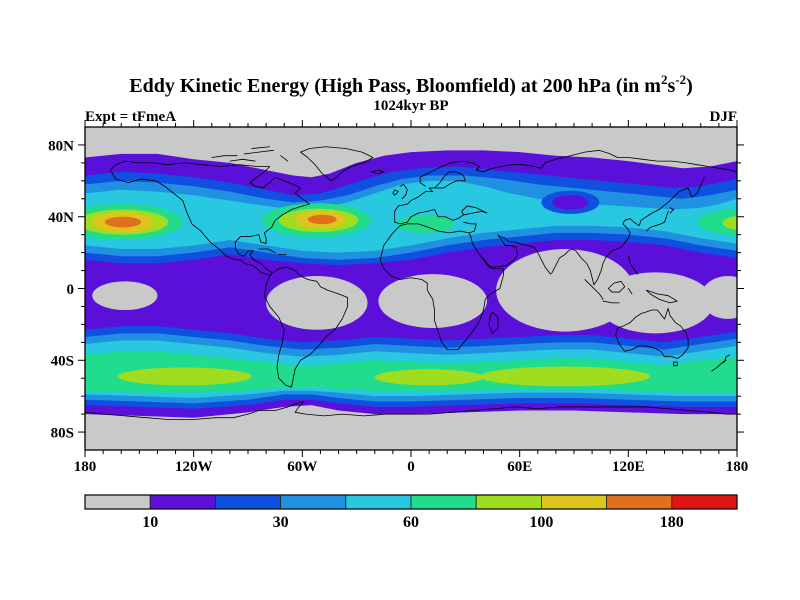  I want to click on coast-caribbean, so click(272, 251).